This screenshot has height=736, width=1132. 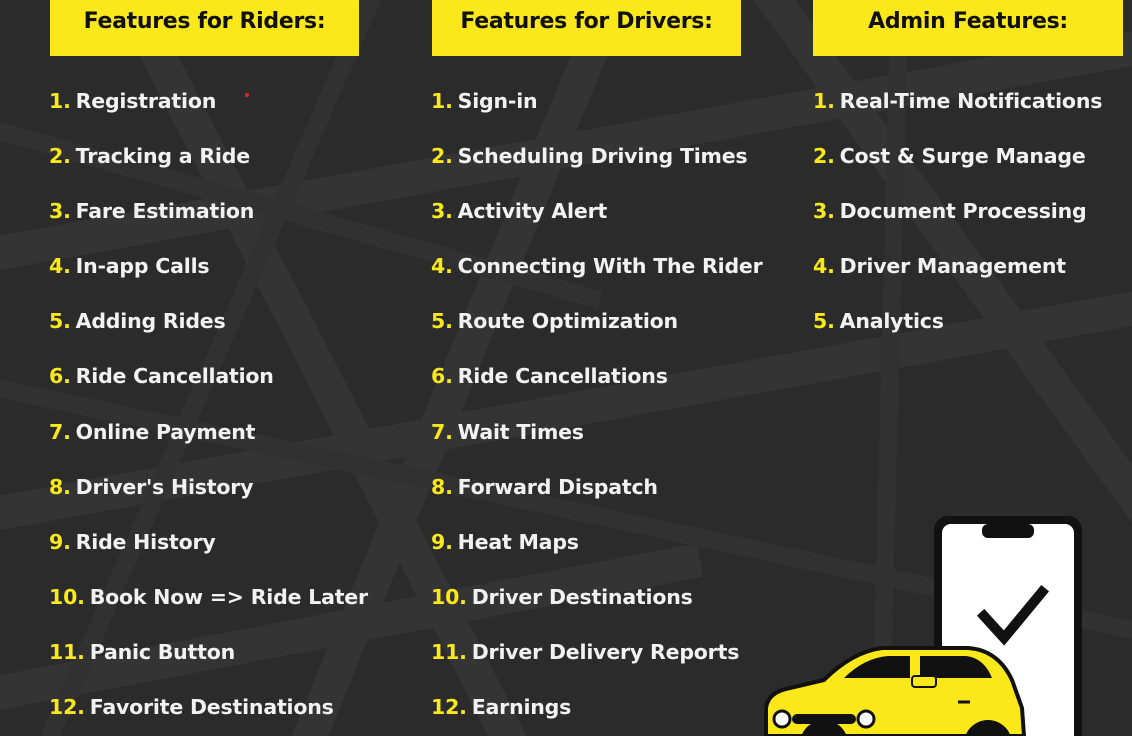 I want to click on list-item: 5. Adding Rides, so click(x=208, y=331).